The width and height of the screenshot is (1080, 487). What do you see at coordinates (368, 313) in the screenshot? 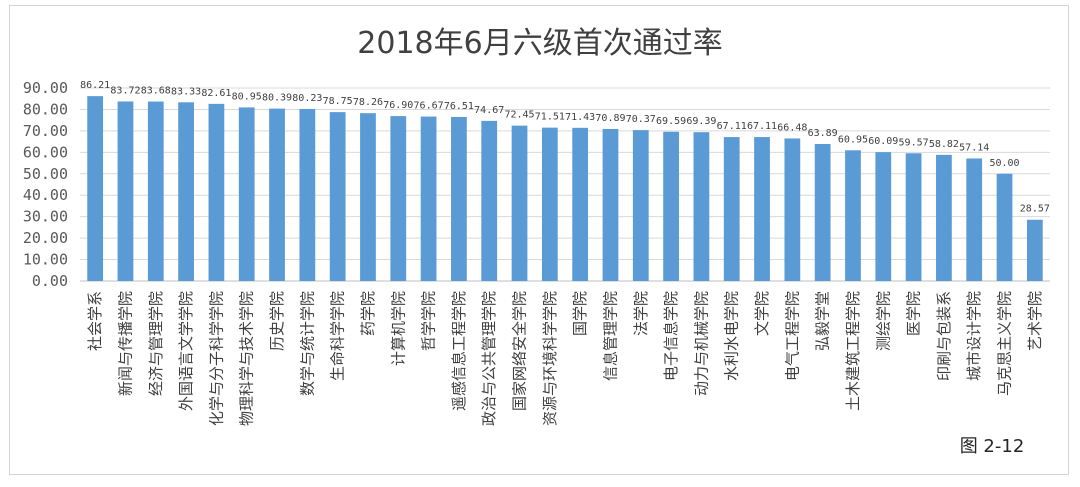
I see `category-label: 药学院` at bounding box center [368, 313].